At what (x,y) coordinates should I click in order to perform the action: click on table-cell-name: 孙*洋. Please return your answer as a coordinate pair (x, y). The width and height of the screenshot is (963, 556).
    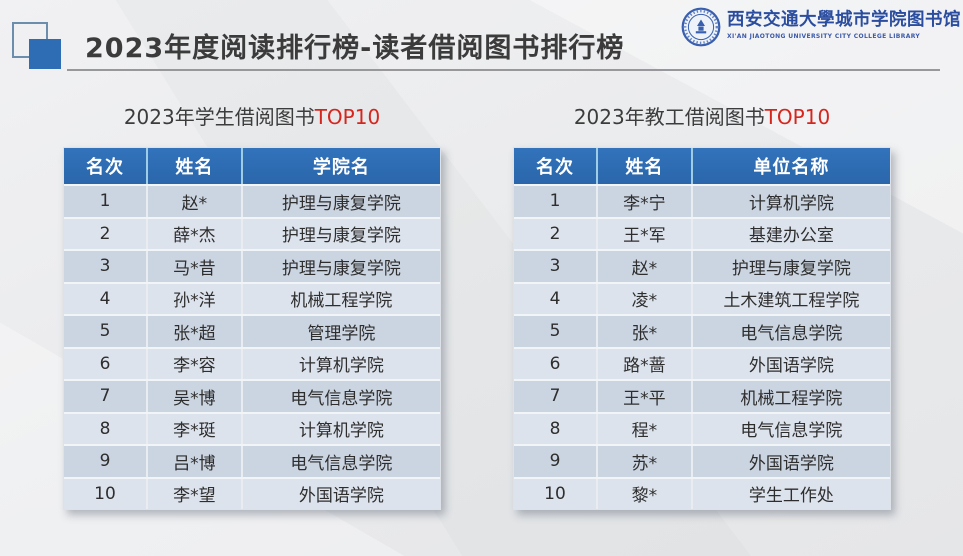
    Looking at the image, I should click on (193, 298).